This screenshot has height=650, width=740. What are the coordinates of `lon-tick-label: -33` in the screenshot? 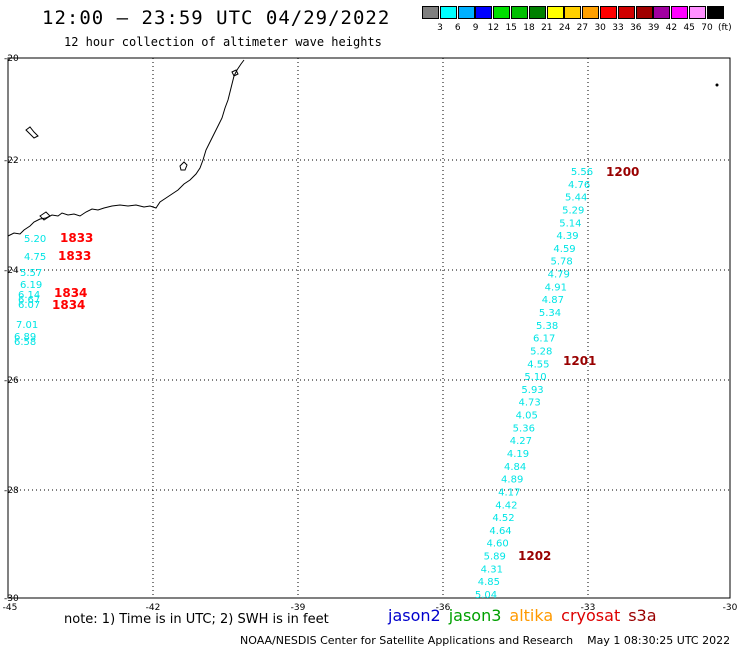 It's located at (588, 608).